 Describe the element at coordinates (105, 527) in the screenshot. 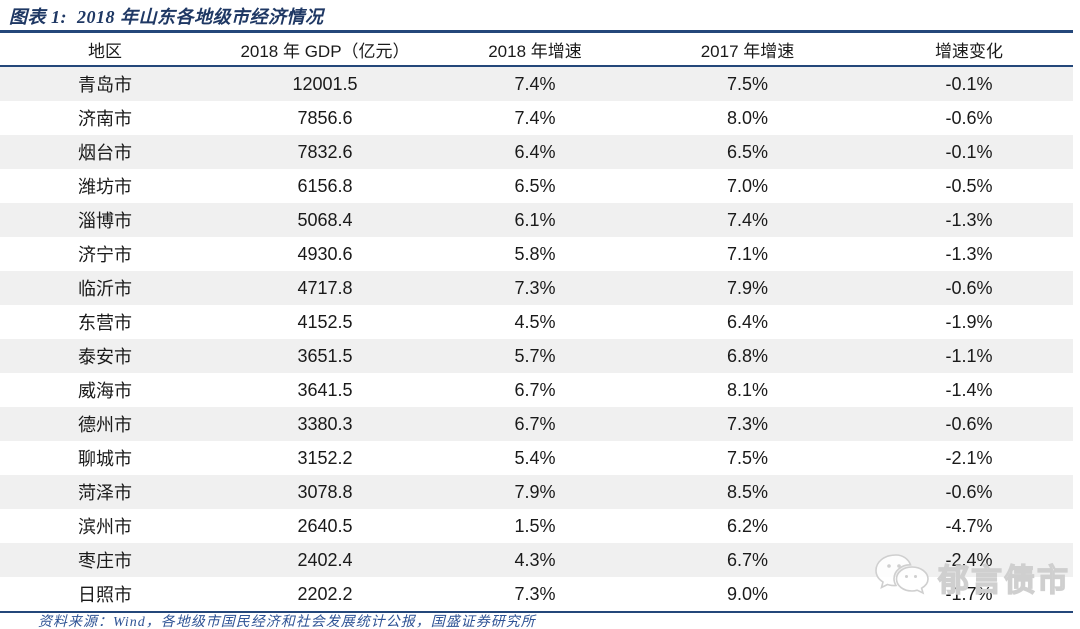

I see `region-cell: 滨州市` at that location.